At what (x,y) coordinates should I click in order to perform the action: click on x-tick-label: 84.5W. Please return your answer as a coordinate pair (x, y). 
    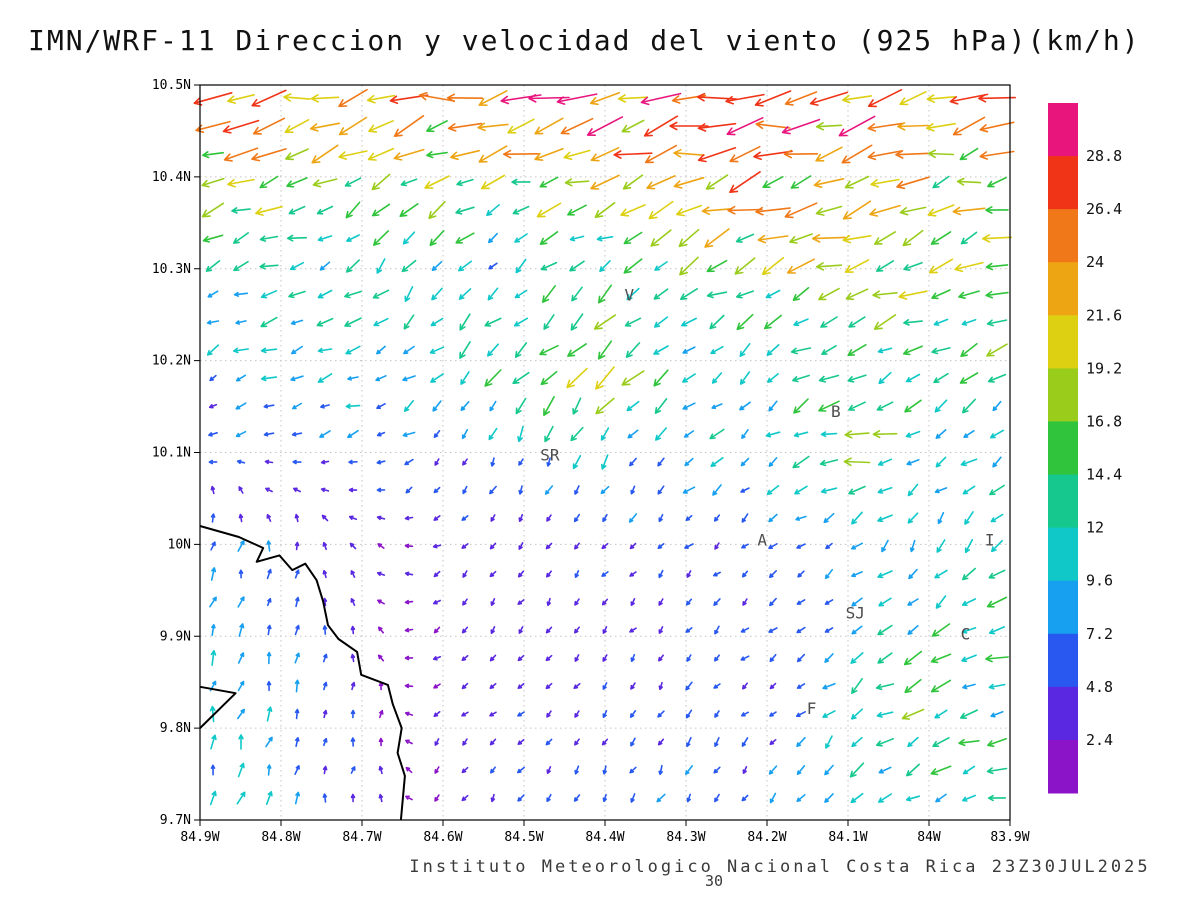
    Looking at the image, I should click on (523, 837).